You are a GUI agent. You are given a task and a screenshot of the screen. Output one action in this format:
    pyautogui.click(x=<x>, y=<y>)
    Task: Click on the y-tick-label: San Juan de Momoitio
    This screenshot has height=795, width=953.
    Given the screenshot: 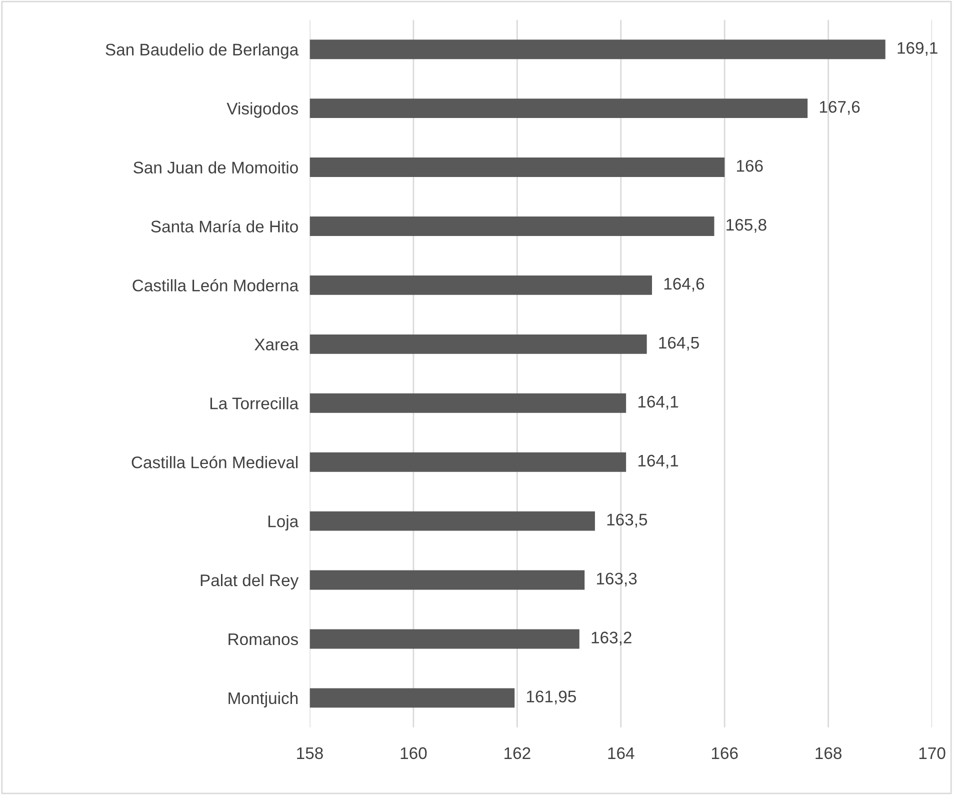 What is the action you would take?
    pyautogui.click(x=216, y=167)
    